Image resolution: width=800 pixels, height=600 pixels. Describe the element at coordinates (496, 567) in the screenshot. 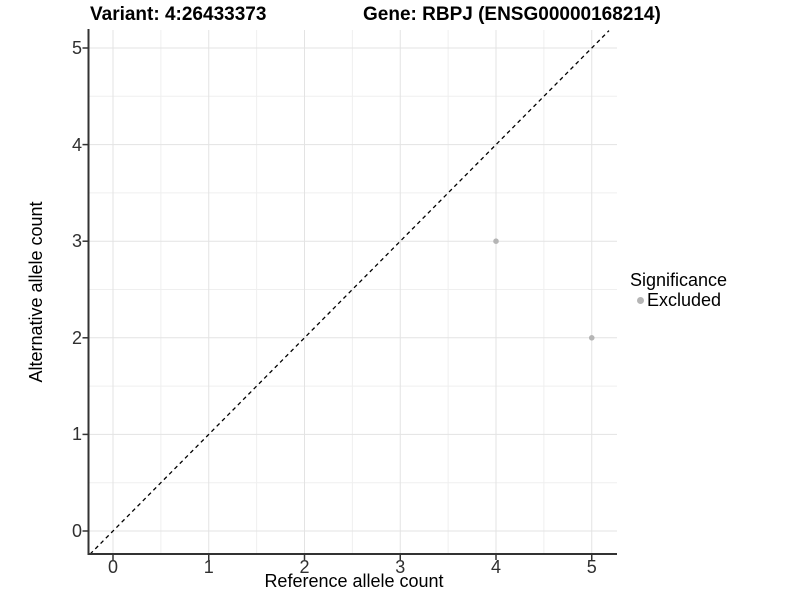

I see `x-tick-label: 4` at that location.